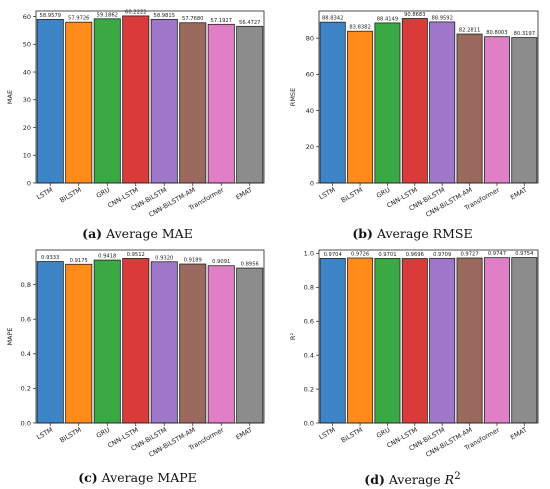 The width and height of the screenshot is (550, 489). Describe the element at coordinates (29, 183) in the screenshot. I see `mae-y-tick-label-0: 0` at that location.